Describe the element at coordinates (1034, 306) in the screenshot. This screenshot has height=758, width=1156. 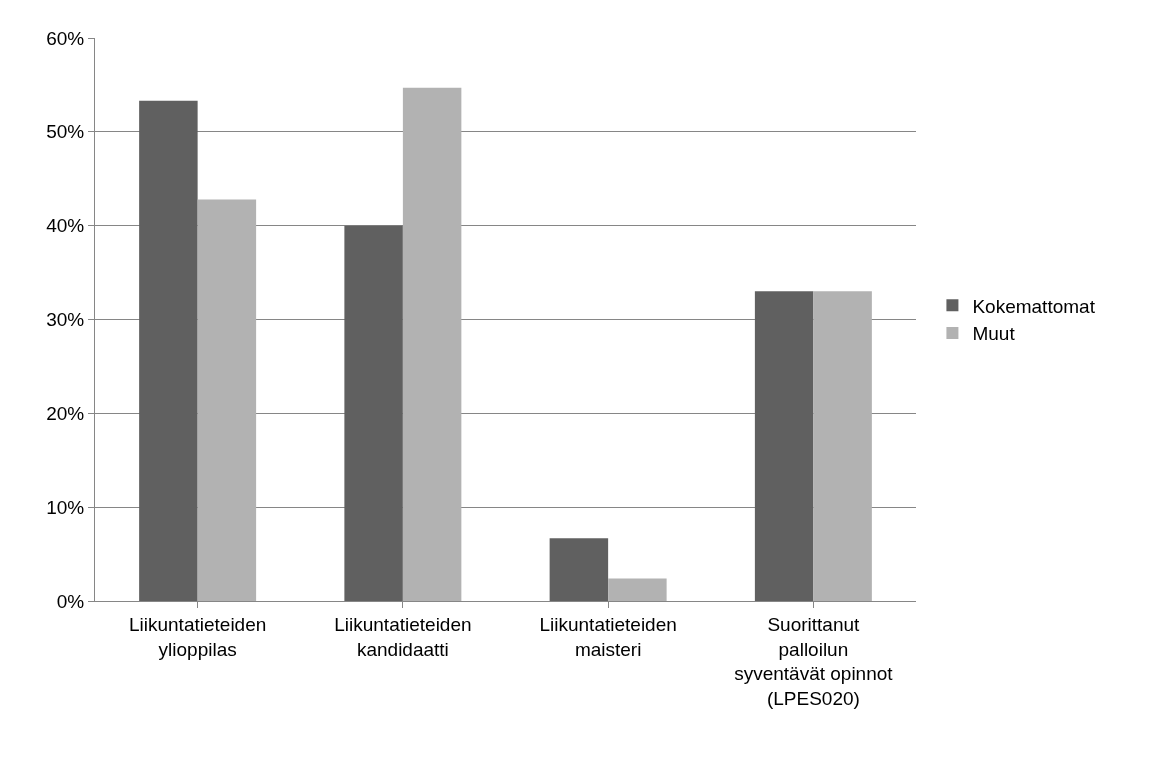
I see `legend-label: Kokemattomat` at that location.